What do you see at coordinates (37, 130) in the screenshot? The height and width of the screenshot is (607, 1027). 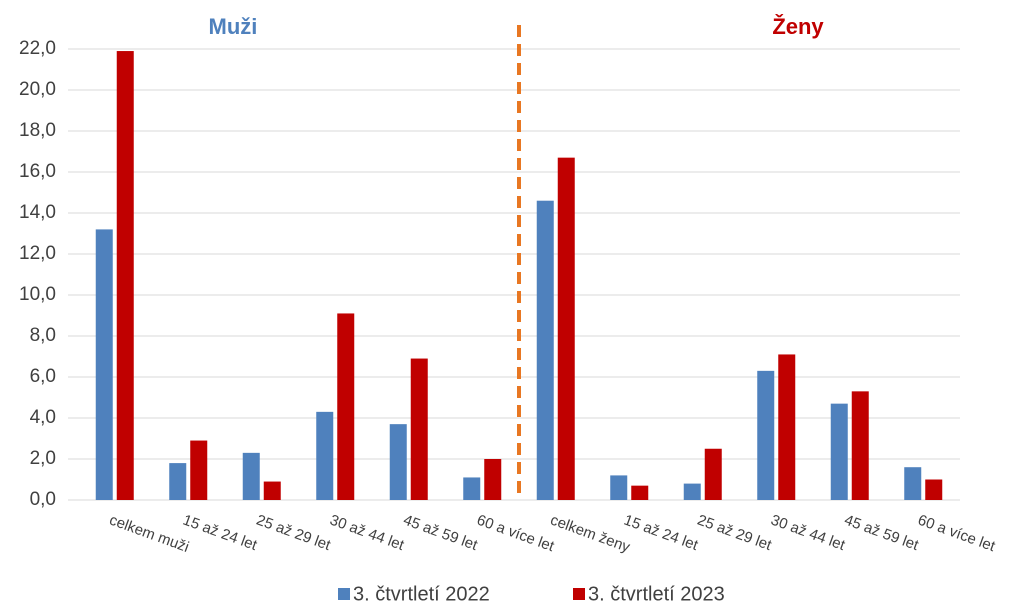 I see `y-tick-label: 18,0` at bounding box center [37, 130].